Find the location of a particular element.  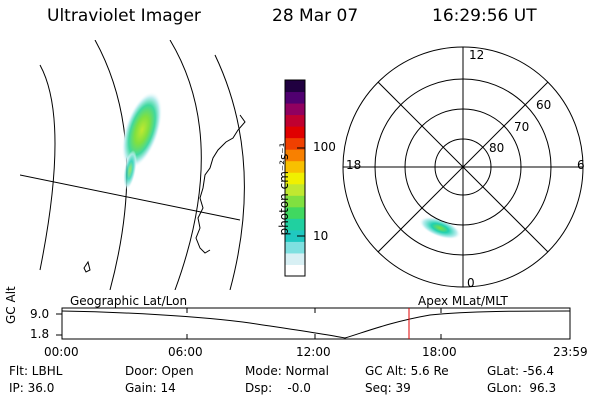

glon-info: GLon: 96.3 is located at coordinates (522, 388).